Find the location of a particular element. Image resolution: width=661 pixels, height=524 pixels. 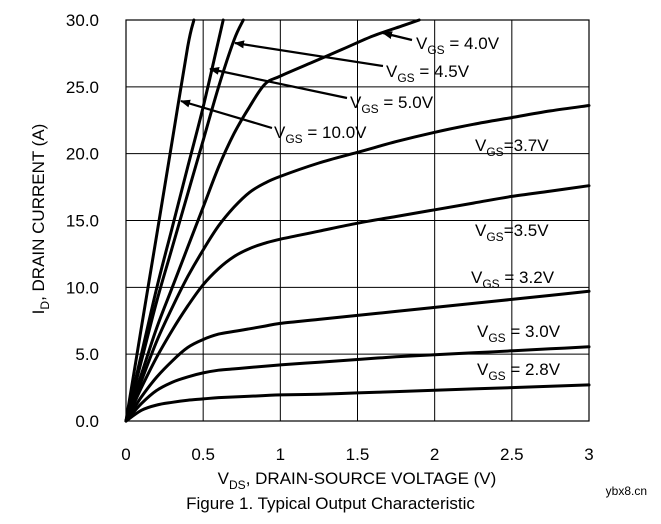

y-axis-label: ID, DRAIN CURRENT (A) is located at coordinates (40, 219).